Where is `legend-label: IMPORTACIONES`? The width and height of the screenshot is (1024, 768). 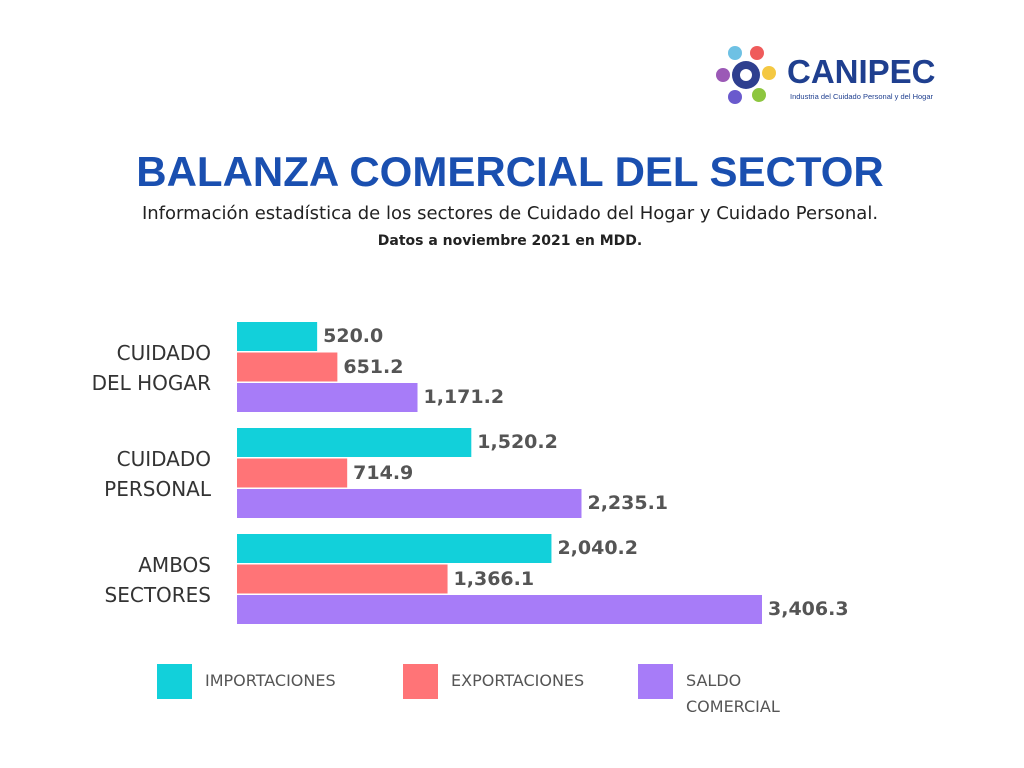
legend-label: IMPORTACIONES is located at coordinates (270, 680).